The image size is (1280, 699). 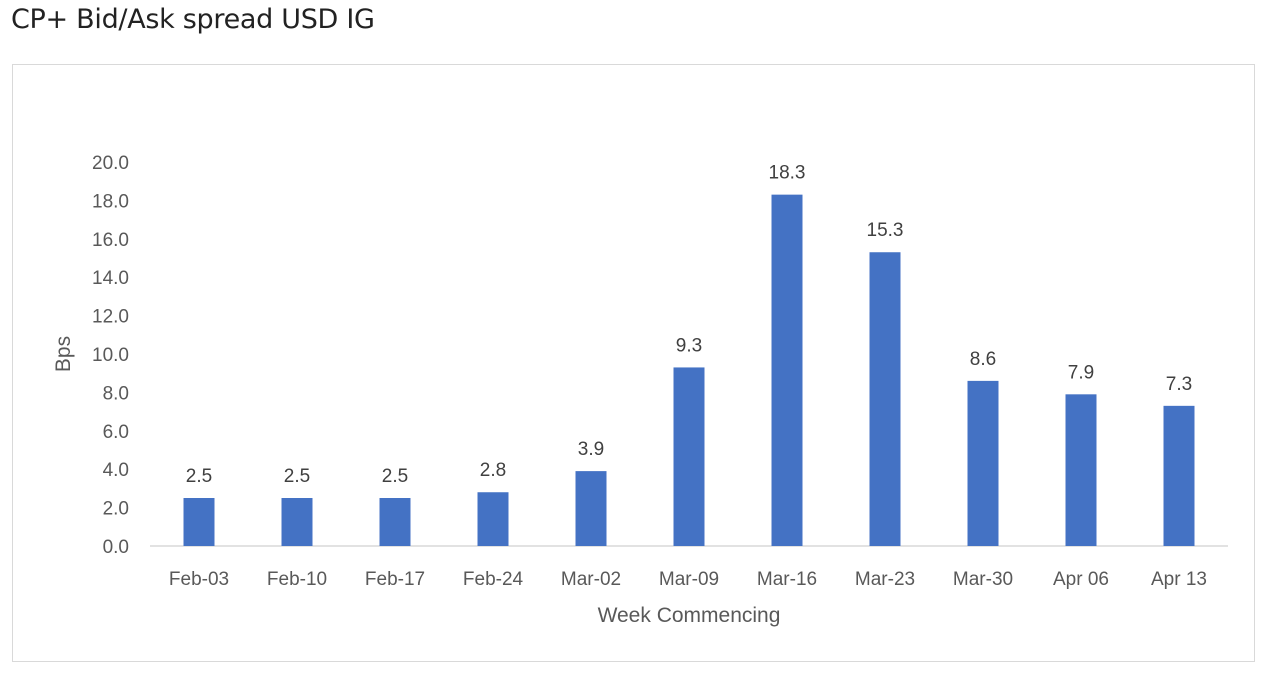 I want to click on x-tick-label: Apr 13, so click(x=1179, y=579).